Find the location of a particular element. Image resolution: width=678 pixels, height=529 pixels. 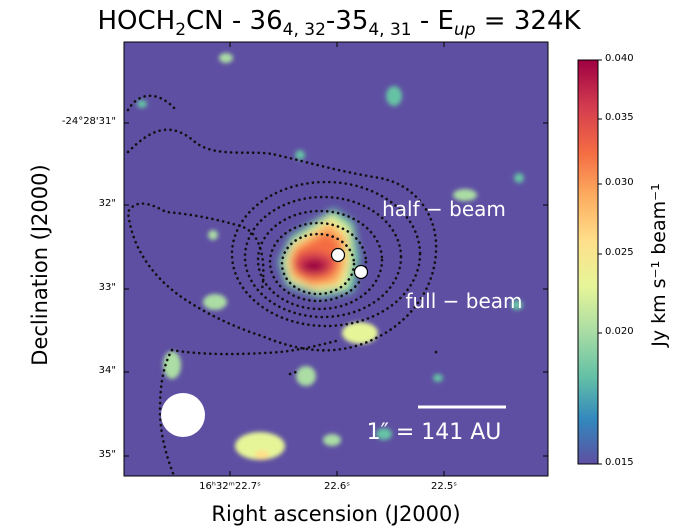

half-beam-annotation: half − beam is located at coordinates (444, 209).